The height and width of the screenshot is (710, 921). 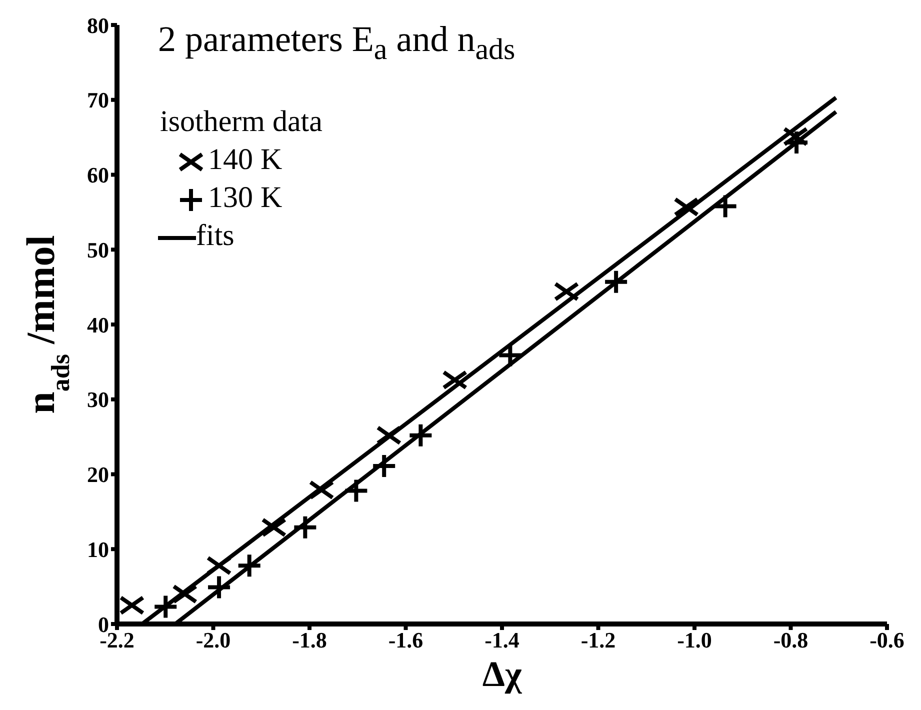 What do you see at coordinates (98, 549) in the screenshot?
I see `y-tick-label: 10` at bounding box center [98, 549].